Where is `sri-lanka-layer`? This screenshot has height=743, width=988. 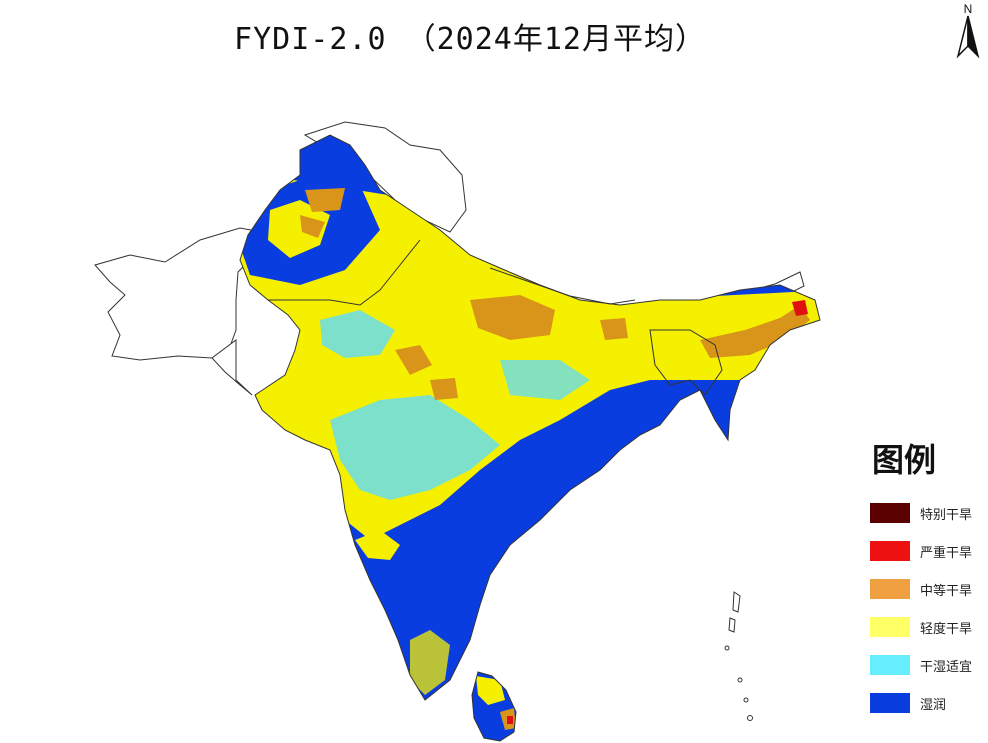
sri-lanka-layer is located at coordinates (494, 706).